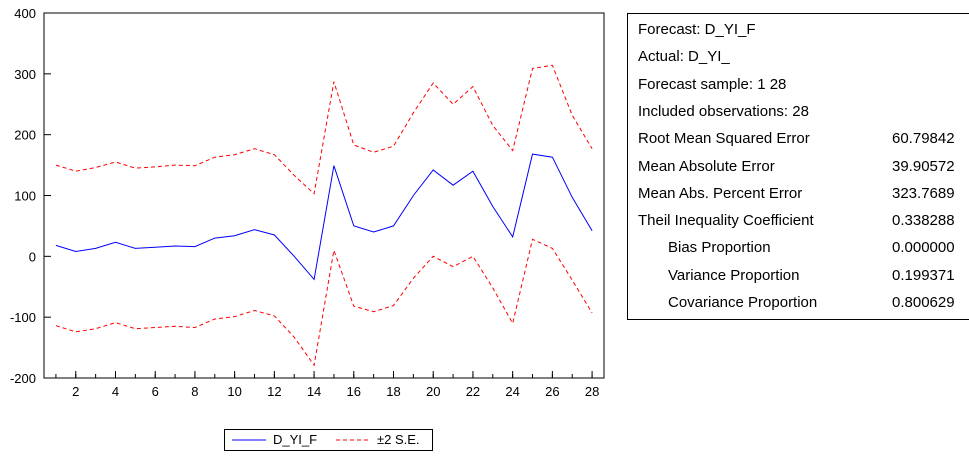  I want to click on x-tick-label-20: 20, so click(433, 391).